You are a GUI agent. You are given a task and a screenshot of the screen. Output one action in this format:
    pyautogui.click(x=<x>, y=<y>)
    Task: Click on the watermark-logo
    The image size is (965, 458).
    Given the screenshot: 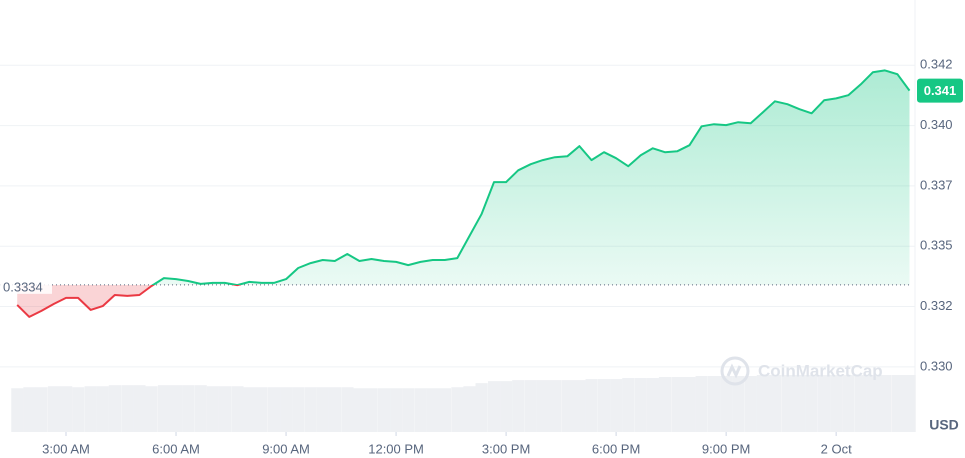 What is the action you would take?
    pyautogui.click(x=735, y=371)
    